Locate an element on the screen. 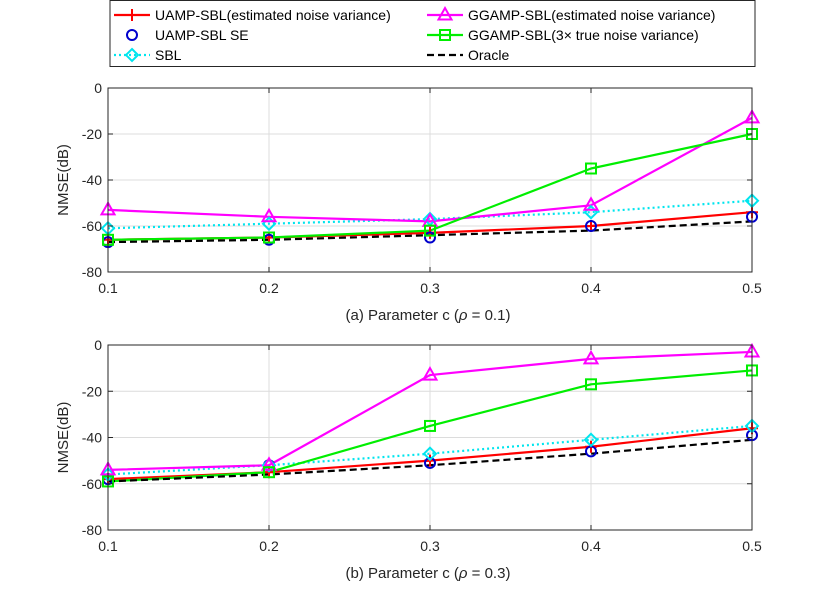  legend-marker-sbl is located at coordinates (132, 55).